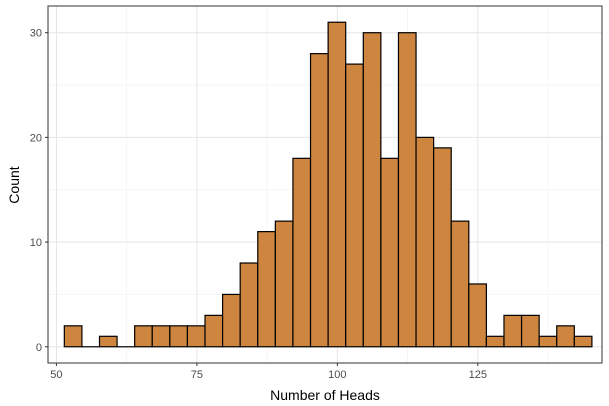 This screenshot has width=609, height=406. Describe the element at coordinates (197, 375) in the screenshot. I see `x-tick-label: 75` at that location.